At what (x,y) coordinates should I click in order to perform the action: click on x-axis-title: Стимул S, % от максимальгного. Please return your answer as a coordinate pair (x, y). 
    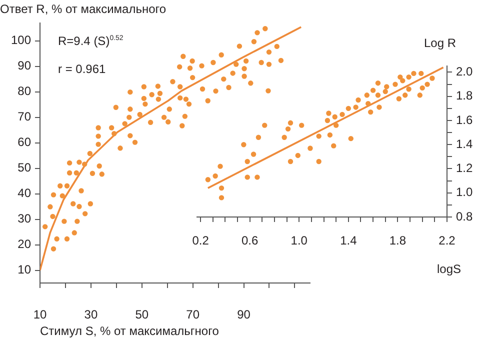
    Looking at the image, I should click on (129, 331).